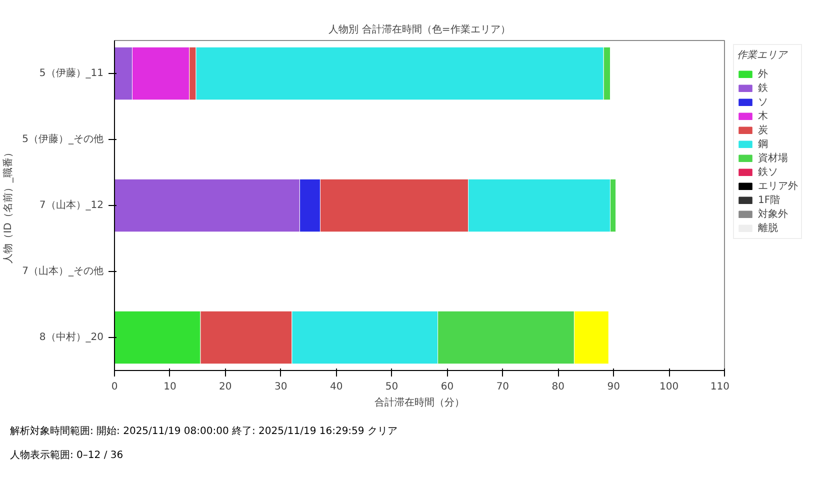  Describe the element at coordinates (763, 144) in the screenshot. I see `legend-label: 鋼` at that location.